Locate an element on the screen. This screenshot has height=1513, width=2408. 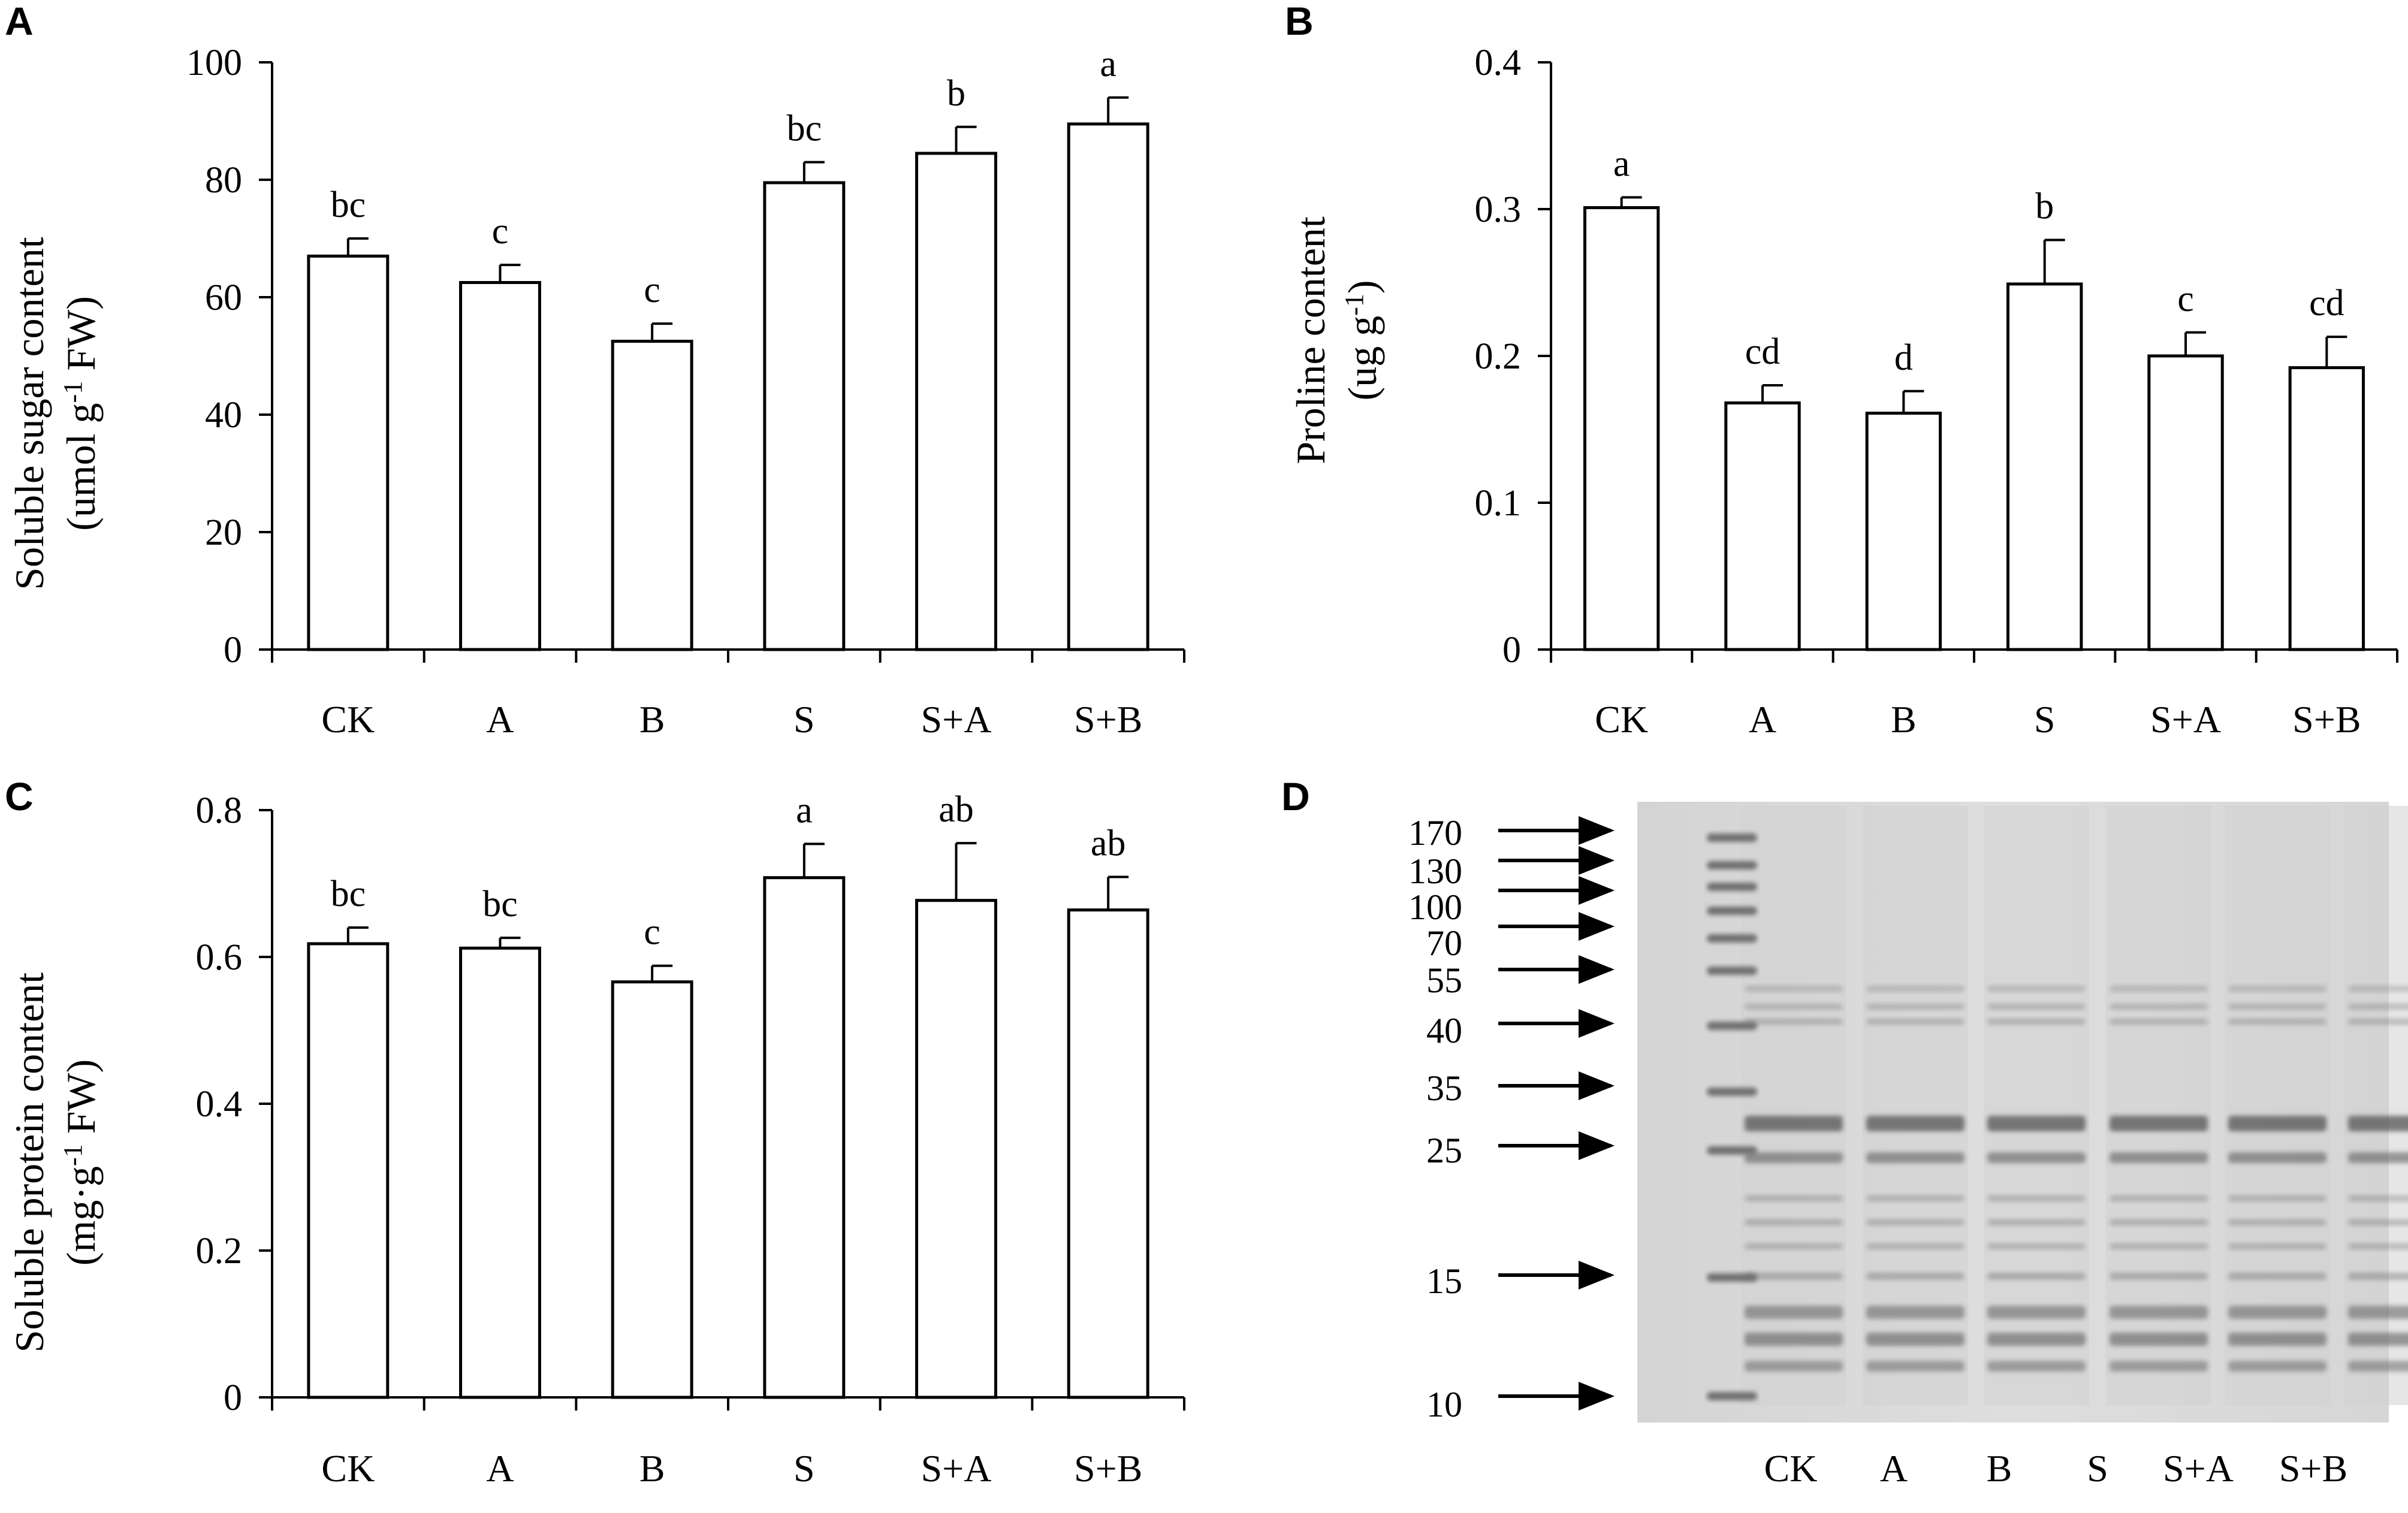
panel-a-bar-ck is located at coordinates (348, 452).